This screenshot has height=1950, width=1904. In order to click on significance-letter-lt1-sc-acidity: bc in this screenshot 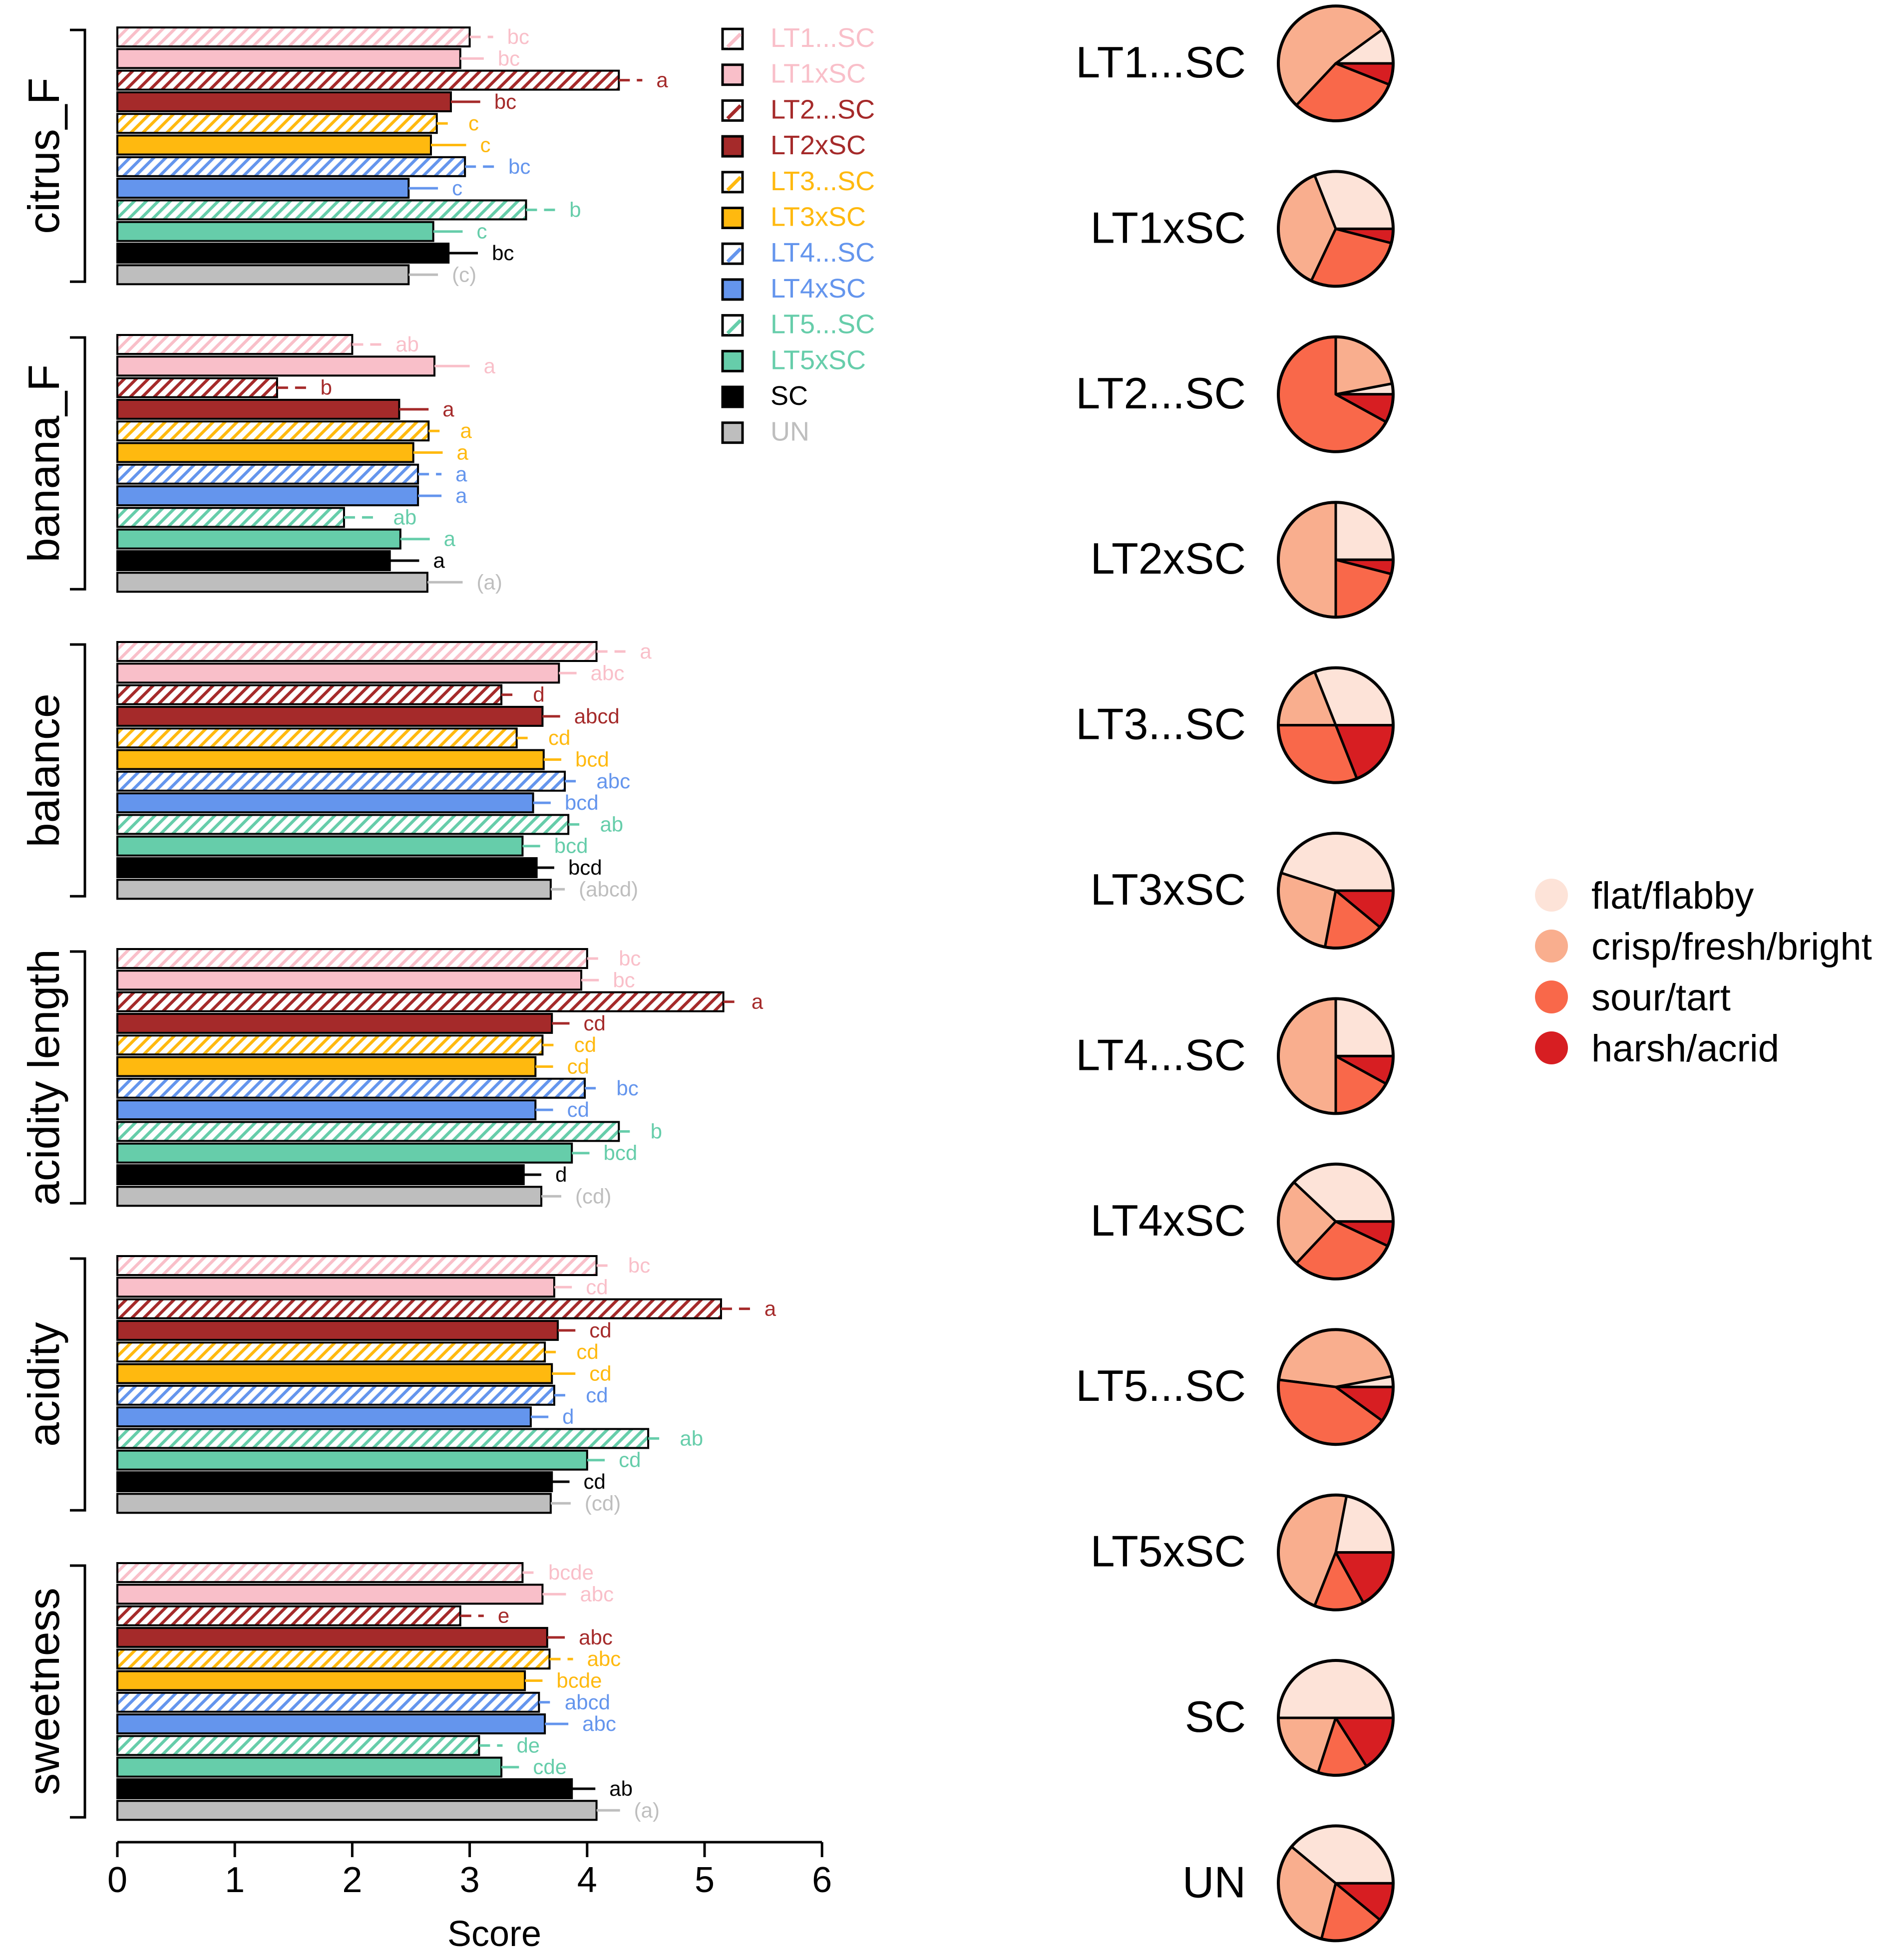, I will do `click(639, 1265)`.